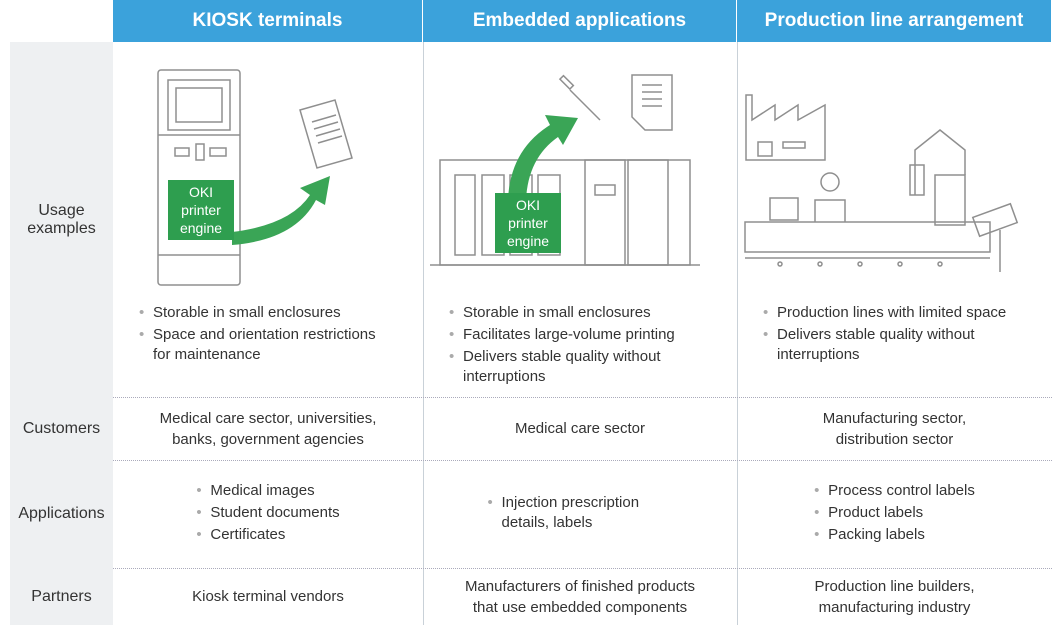 The height and width of the screenshot is (625, 1052). Describe the element at coordinates (894, 586) in the screenshot. I see `cell-line: Production line builders,` at that location.